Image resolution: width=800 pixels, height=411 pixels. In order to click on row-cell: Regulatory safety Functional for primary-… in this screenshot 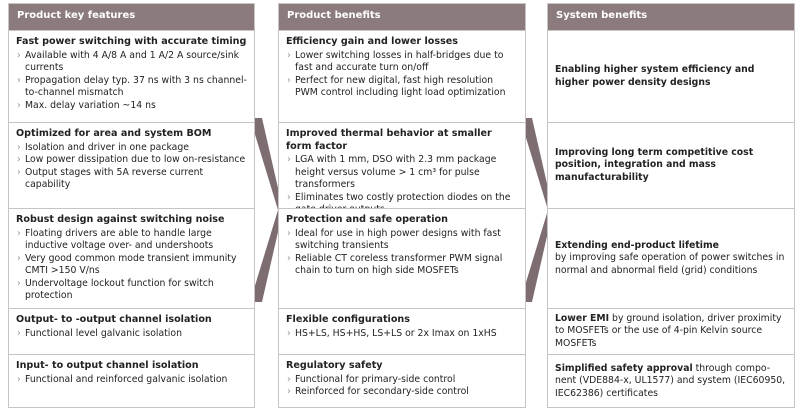, I will do `click(402, 381)`.